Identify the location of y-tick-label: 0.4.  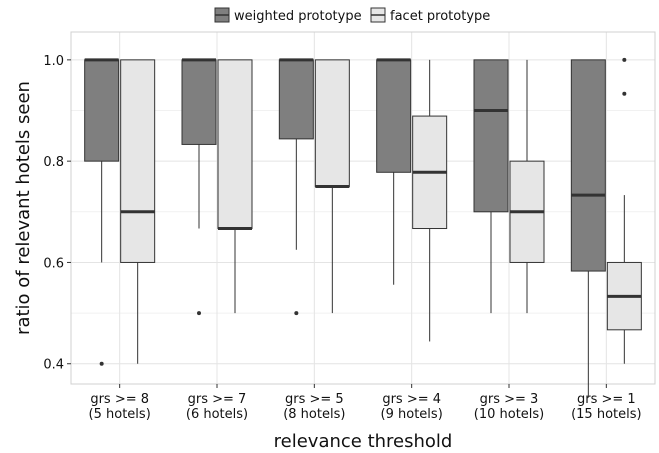
(53, 365).